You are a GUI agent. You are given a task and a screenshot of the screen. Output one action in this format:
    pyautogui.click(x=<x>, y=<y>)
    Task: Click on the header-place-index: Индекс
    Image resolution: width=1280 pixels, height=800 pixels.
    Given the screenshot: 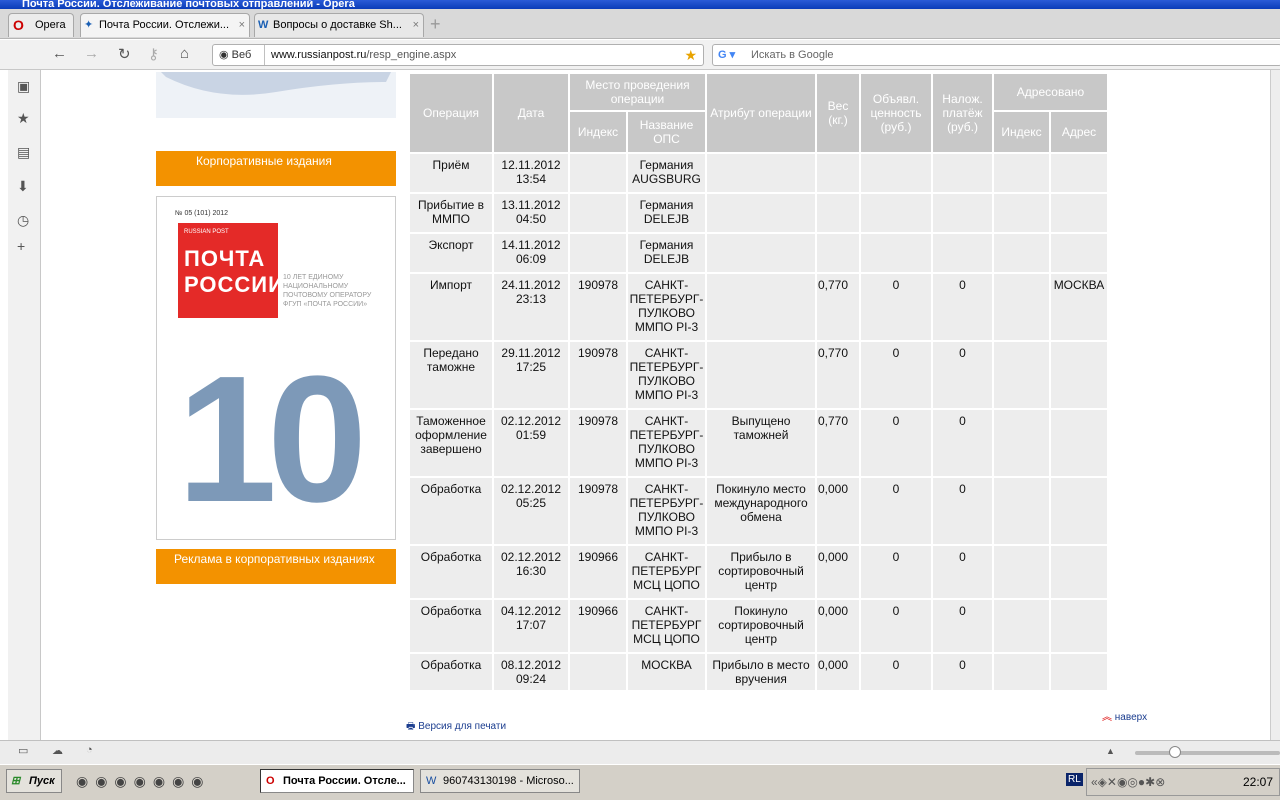 What is the action you would take?
    pyautogui.click(x=598, y=132)
    